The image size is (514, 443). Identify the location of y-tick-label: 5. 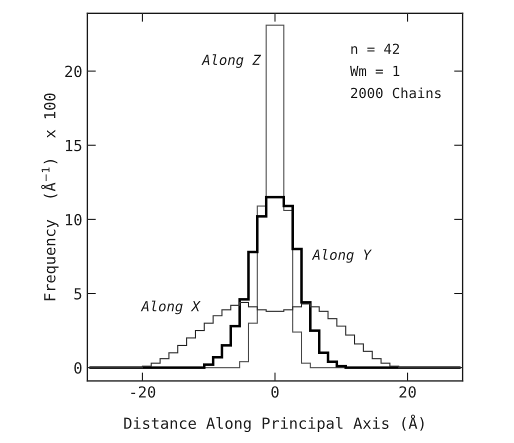
(78, 294).